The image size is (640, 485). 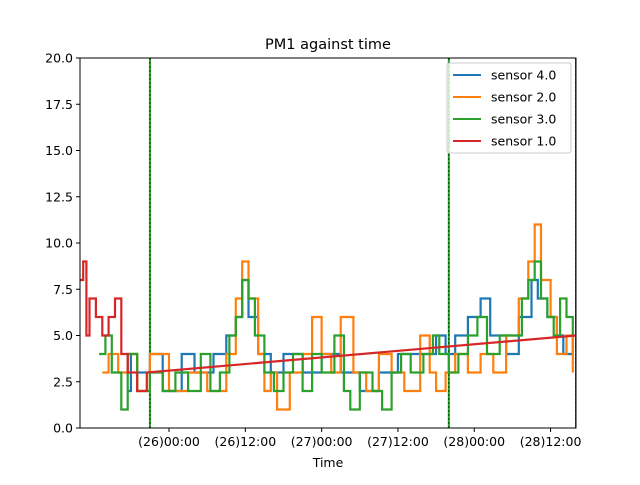 I want to click on x-tick-label: (28)12:00, so click(x=551, y=441).